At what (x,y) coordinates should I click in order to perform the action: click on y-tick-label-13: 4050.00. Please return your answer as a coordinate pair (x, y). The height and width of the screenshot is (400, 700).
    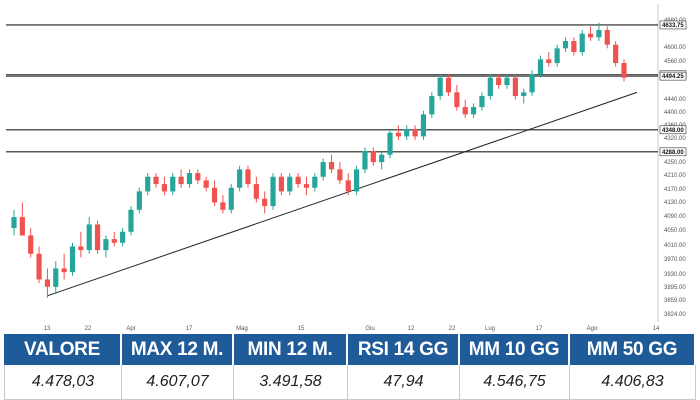
    Looking at the image, I should click on (675, 231).